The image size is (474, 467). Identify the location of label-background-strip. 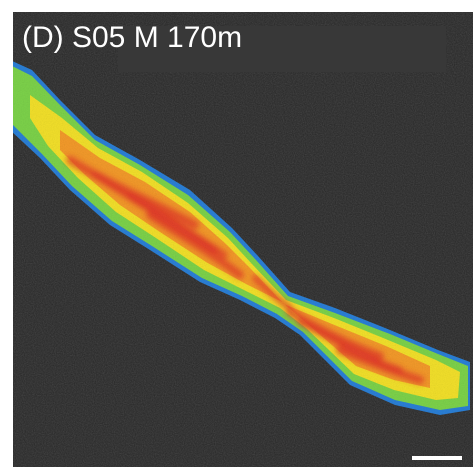
(282, 49).